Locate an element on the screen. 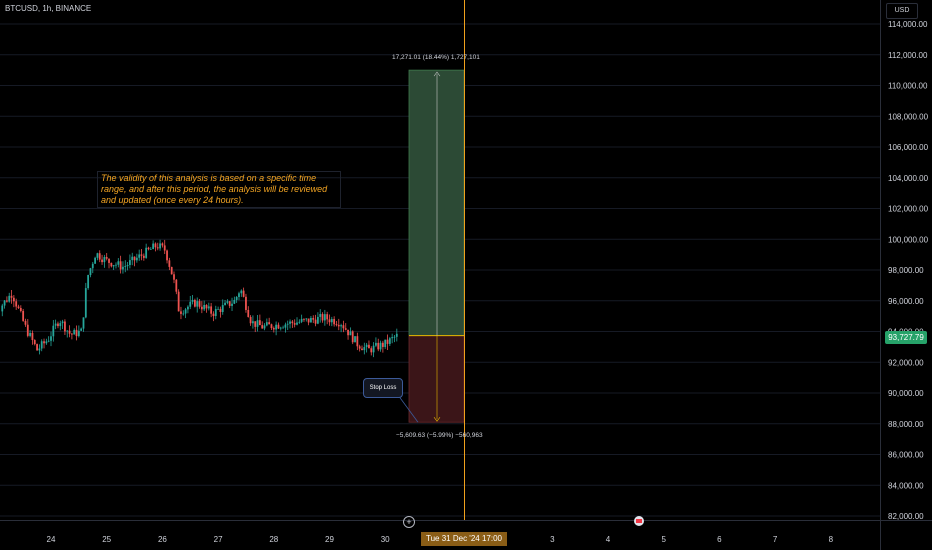 Image resolution: width=932 pixels, height=550 pixels. stop-arrow-head is located at coordinates (437, 419).